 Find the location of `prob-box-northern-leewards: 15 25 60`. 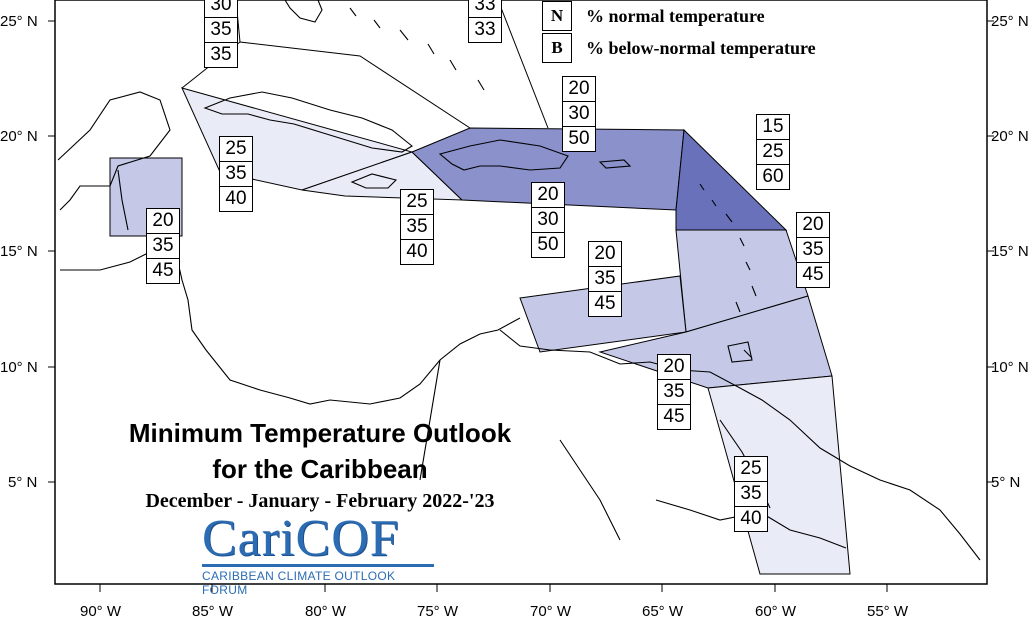

prob-box-northern-leewards: 15 25 60 is located at coordinates (773, 152).